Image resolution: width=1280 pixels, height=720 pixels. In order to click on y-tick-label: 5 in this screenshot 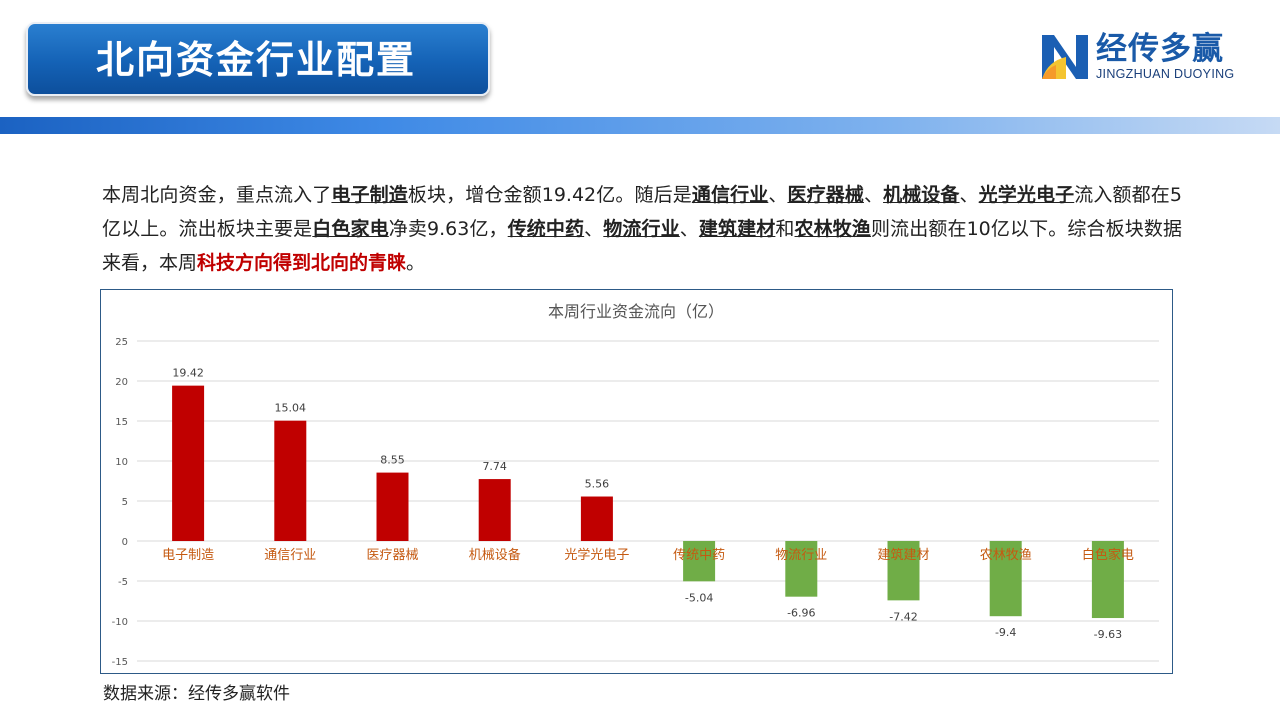, I will do `click(125, 502)`.